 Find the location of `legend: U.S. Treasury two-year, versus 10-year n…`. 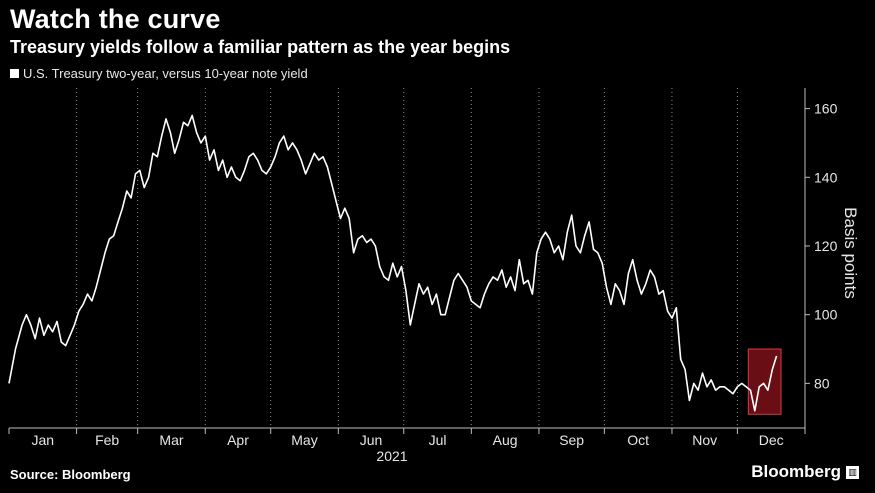

legend: U.S. Treasury two-year, versus 10-year n… is located at coordinates (159, 73).